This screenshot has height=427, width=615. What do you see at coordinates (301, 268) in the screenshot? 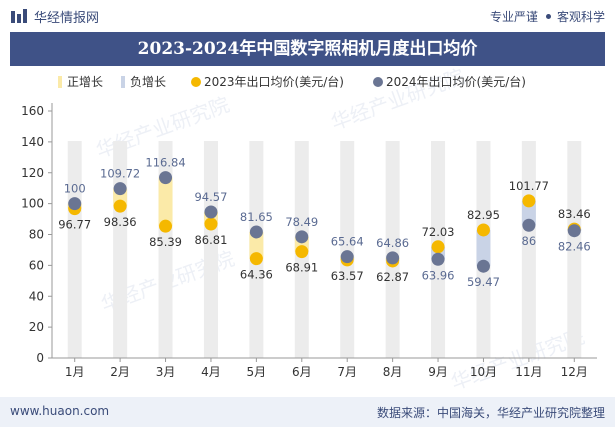
I see `data-label-2023: 68.91` at bounding box center [301, 268].